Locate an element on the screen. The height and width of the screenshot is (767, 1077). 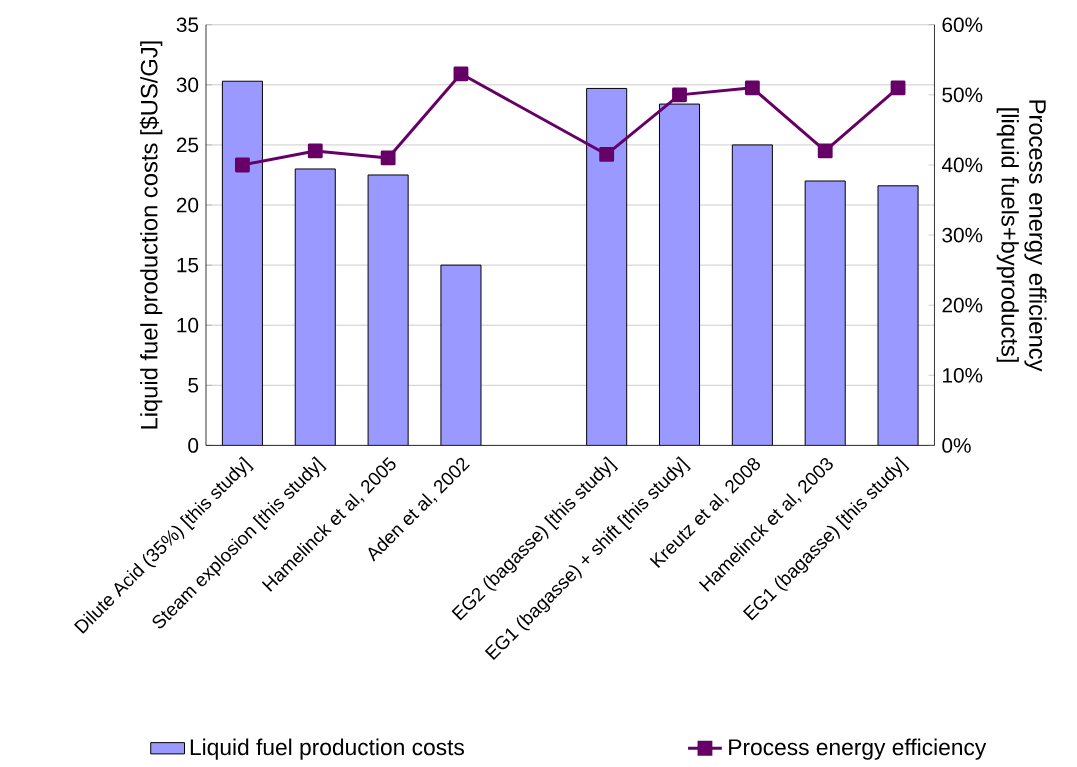
y2-tick-label: 0% is located at coordinates (956, 445).